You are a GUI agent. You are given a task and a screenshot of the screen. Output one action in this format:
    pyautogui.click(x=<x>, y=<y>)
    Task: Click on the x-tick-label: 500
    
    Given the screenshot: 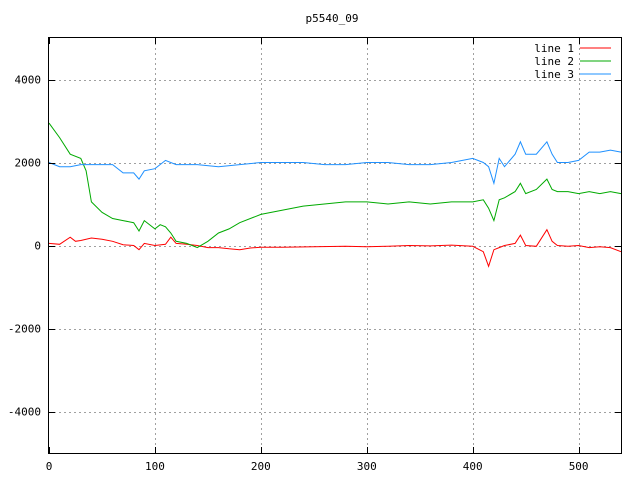 What is the action you would take?
    pyautogui.click(x=579, y=466)
    